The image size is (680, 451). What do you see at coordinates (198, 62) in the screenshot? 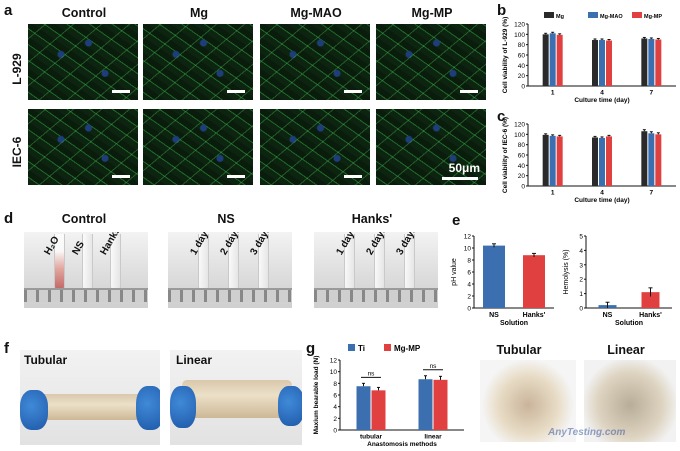
I see `micrograph-l929-mg` at bounding box center [198, 62].